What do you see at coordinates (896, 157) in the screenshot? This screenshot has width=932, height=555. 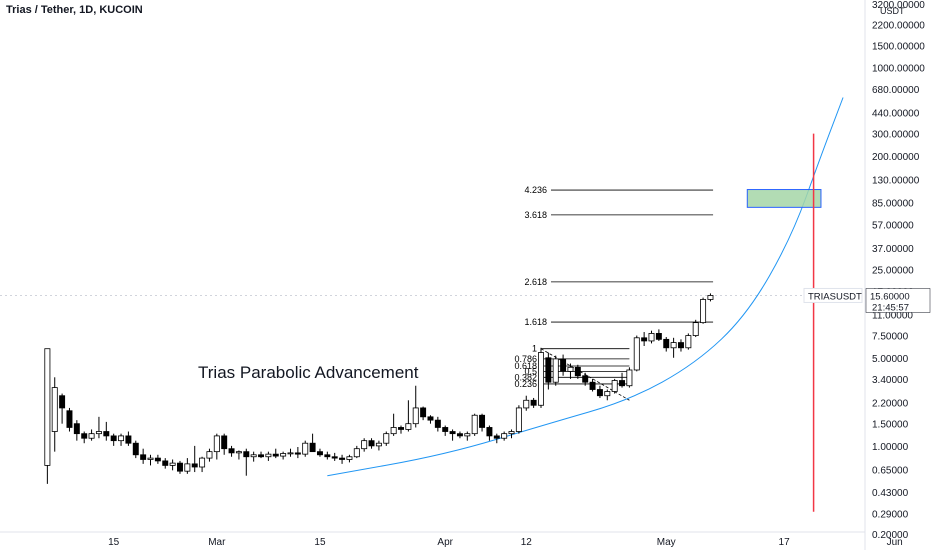 I see `y-tick-label: 200.00000` at bounding box center [896, 157].